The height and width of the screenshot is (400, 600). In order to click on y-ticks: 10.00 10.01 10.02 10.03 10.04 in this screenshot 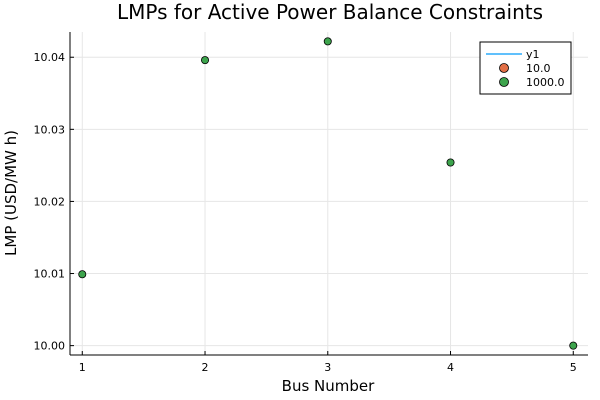, I will do `click(54, 202)`.